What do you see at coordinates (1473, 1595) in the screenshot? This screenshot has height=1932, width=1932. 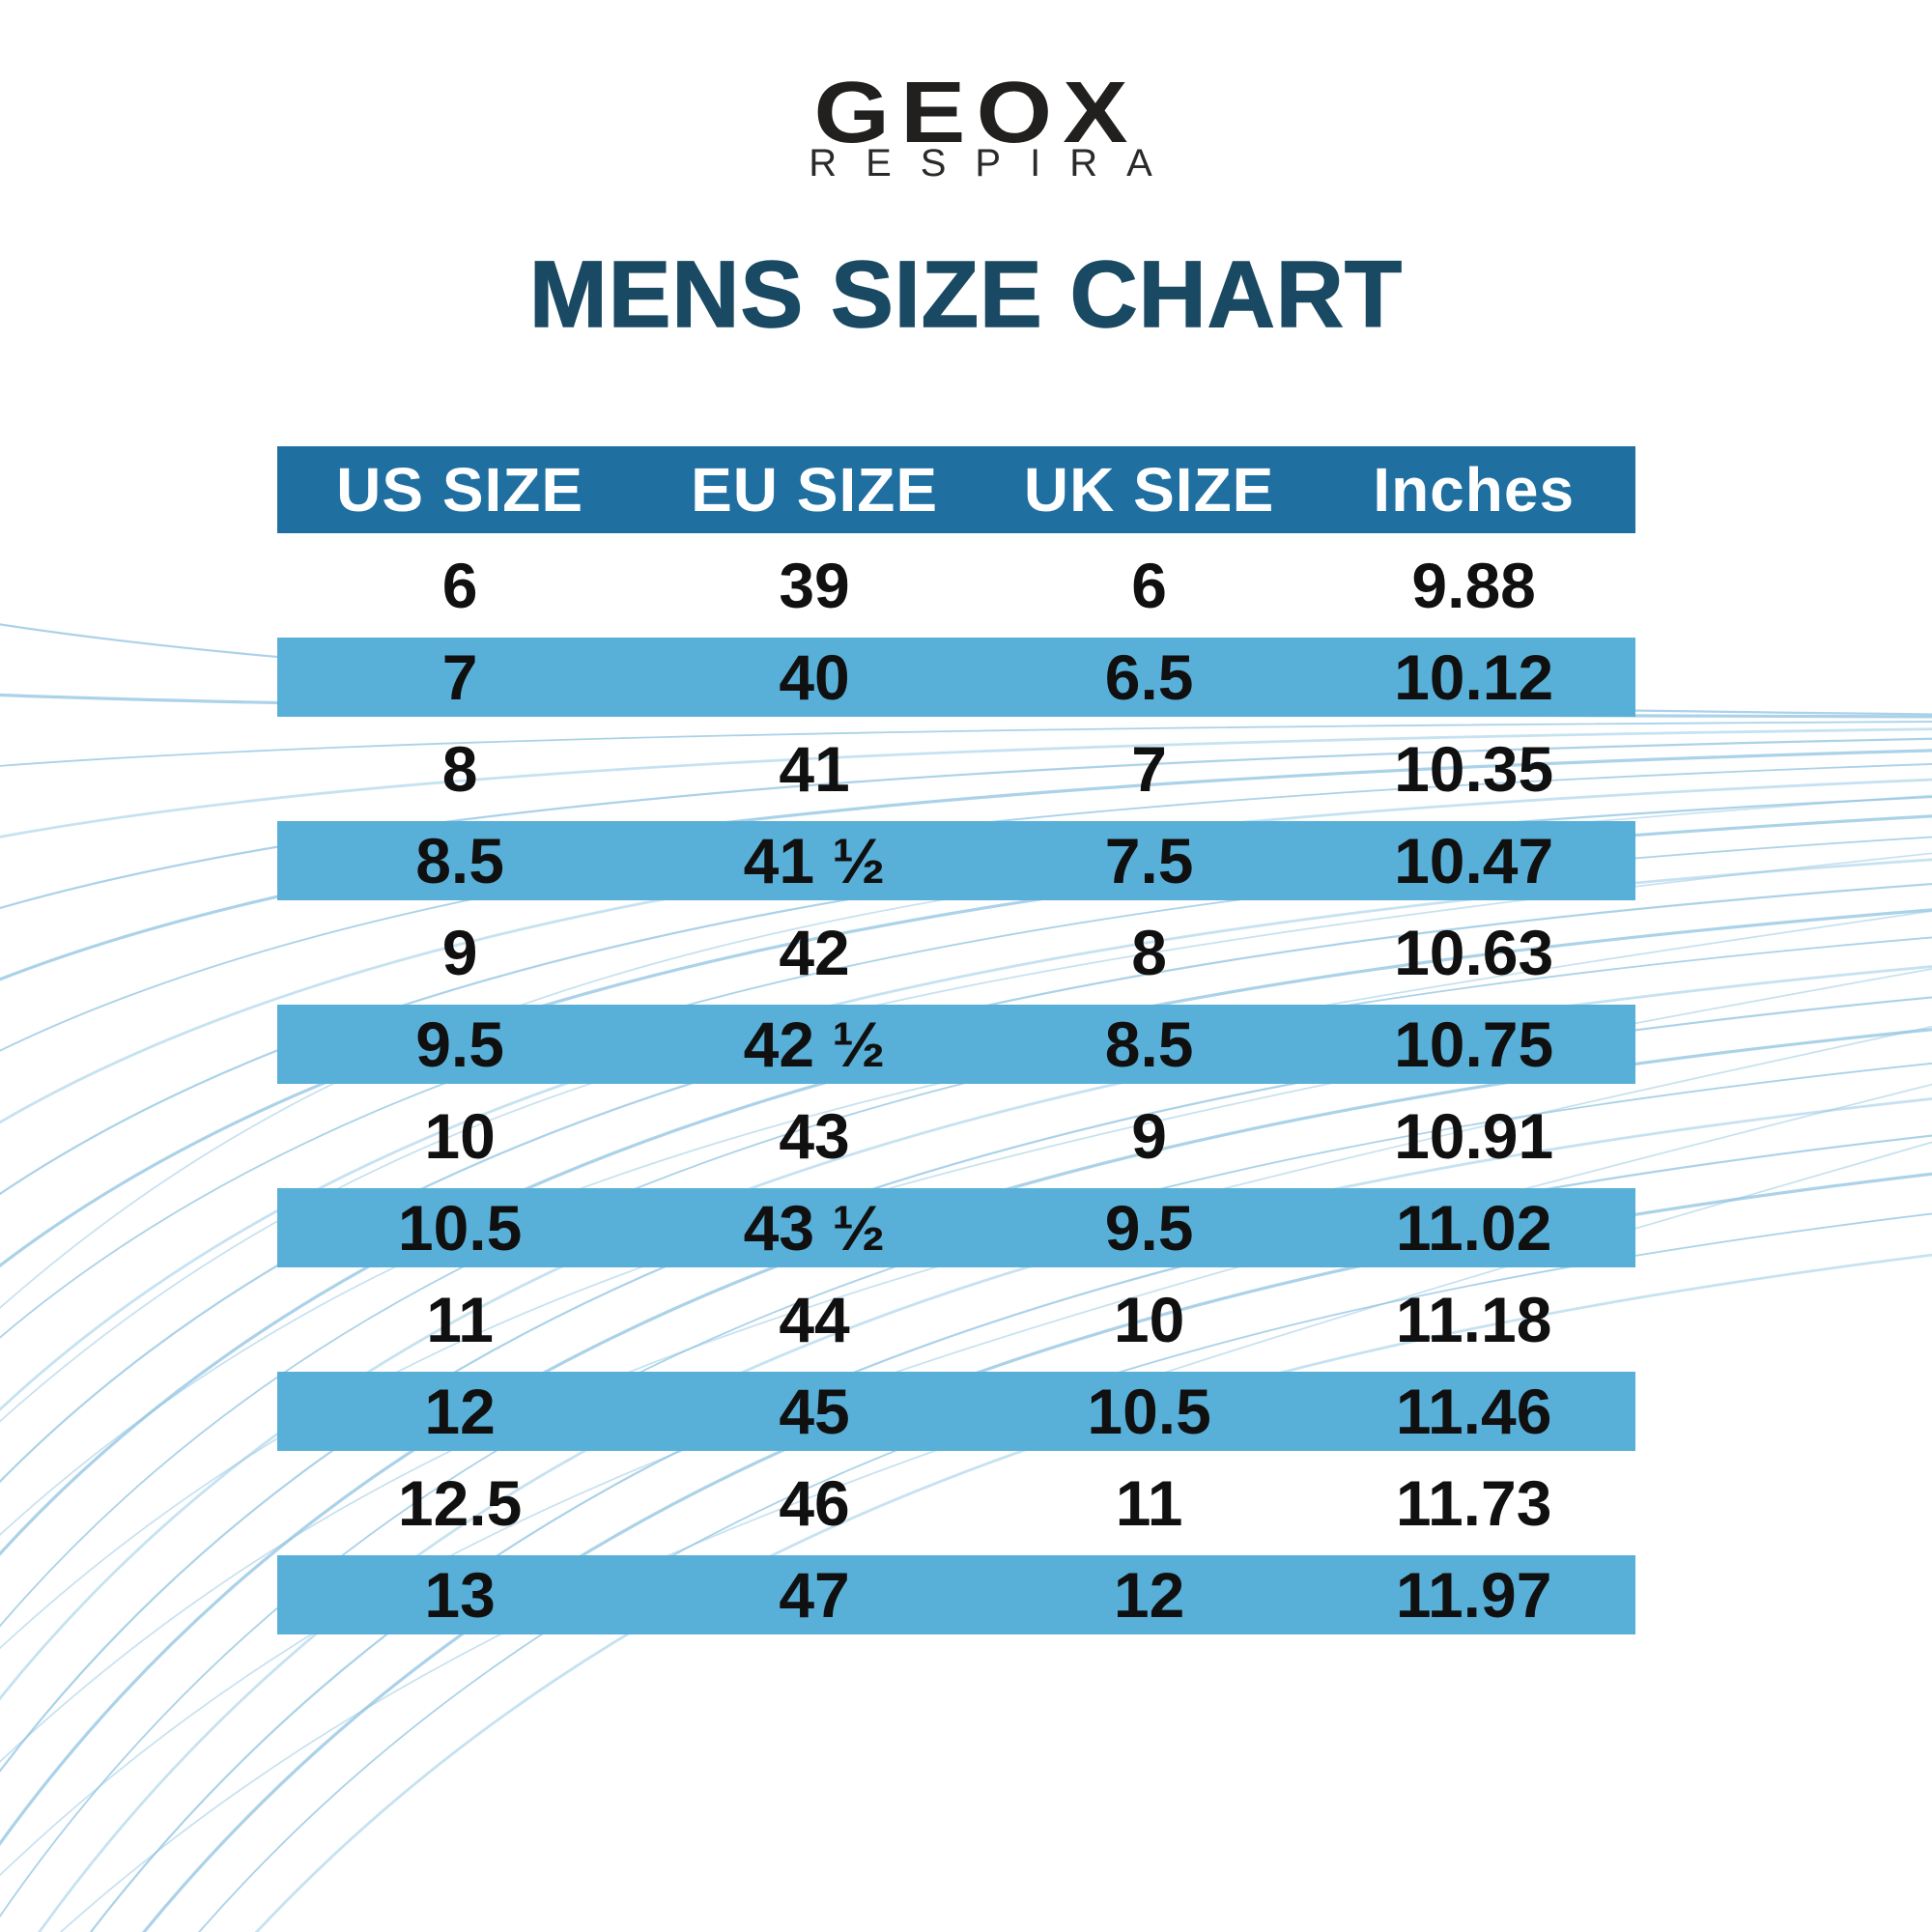 I see `size-cell: 11.97` at bounding box center [1473, 1595].